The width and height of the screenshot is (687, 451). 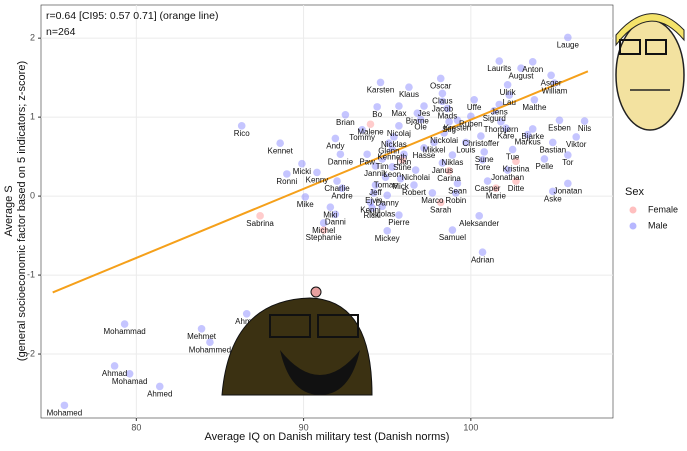 I want to click on point-label: Anton, so click(x=532, y=69).